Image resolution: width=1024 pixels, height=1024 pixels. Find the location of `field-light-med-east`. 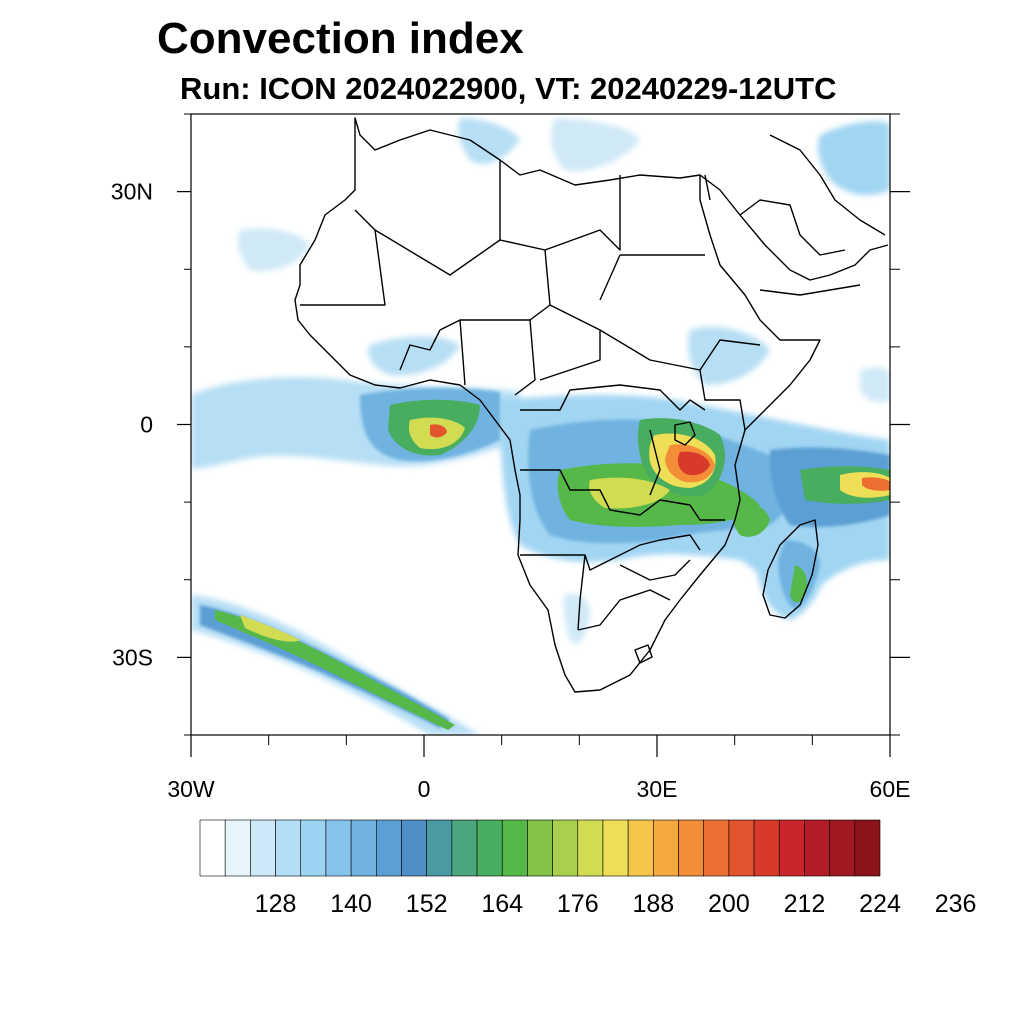

field-light-med-east is located at coordinates (595, 144).